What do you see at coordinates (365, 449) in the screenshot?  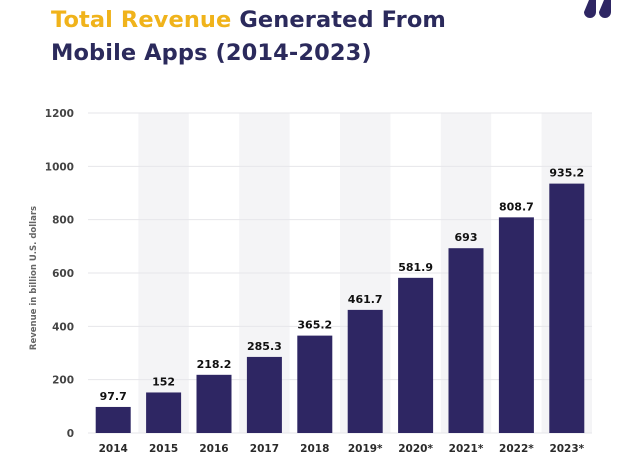 I see `x-tick-label: 2019*` at bounding box center [365, 449].